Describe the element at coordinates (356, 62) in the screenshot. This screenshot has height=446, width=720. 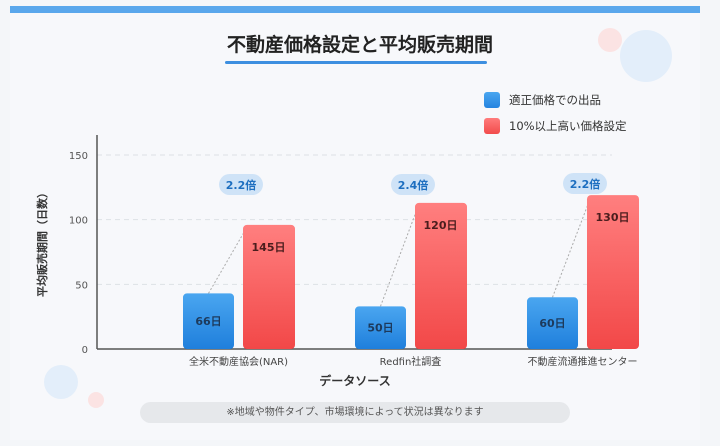
I see `title-underline` at that location.